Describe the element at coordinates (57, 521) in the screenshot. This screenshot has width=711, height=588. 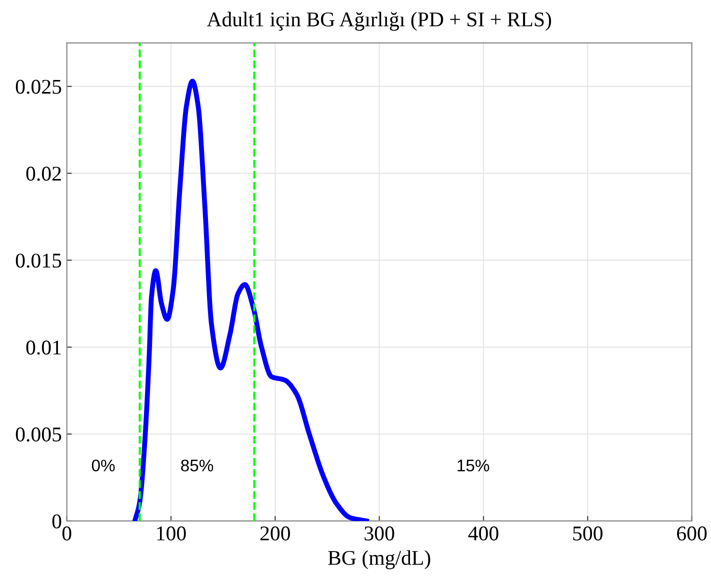
I see `y-tick-label: 0` at that location.